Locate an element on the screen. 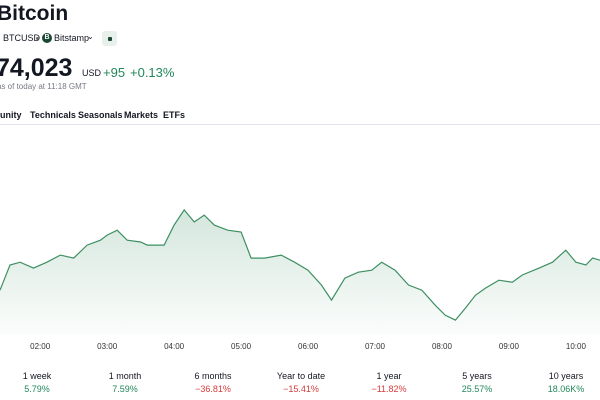  timestamp: as of today at 11:18 GMT is located at coordinates (43, 86).